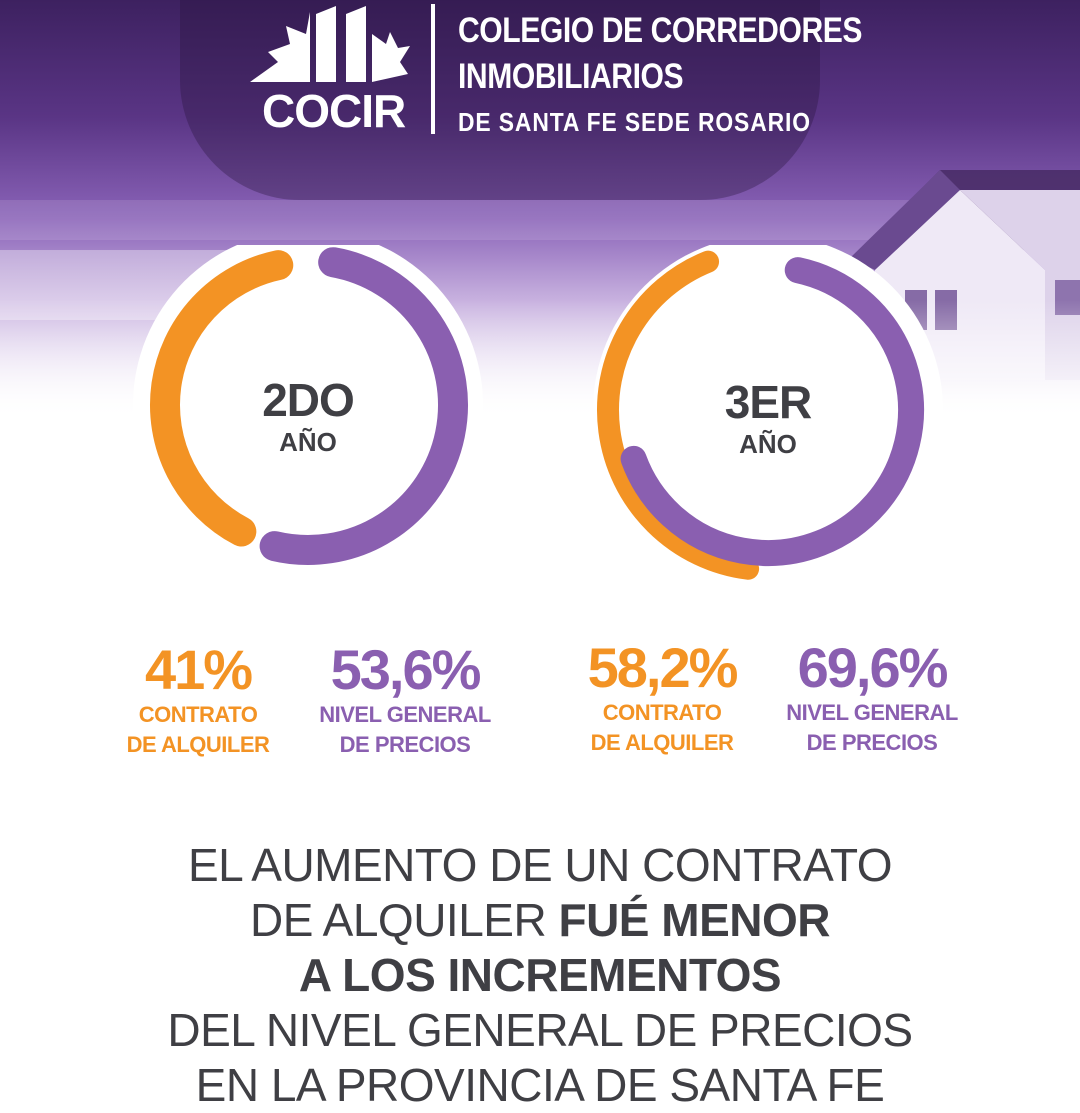  I want to click on header-divider, so click(433, 69).